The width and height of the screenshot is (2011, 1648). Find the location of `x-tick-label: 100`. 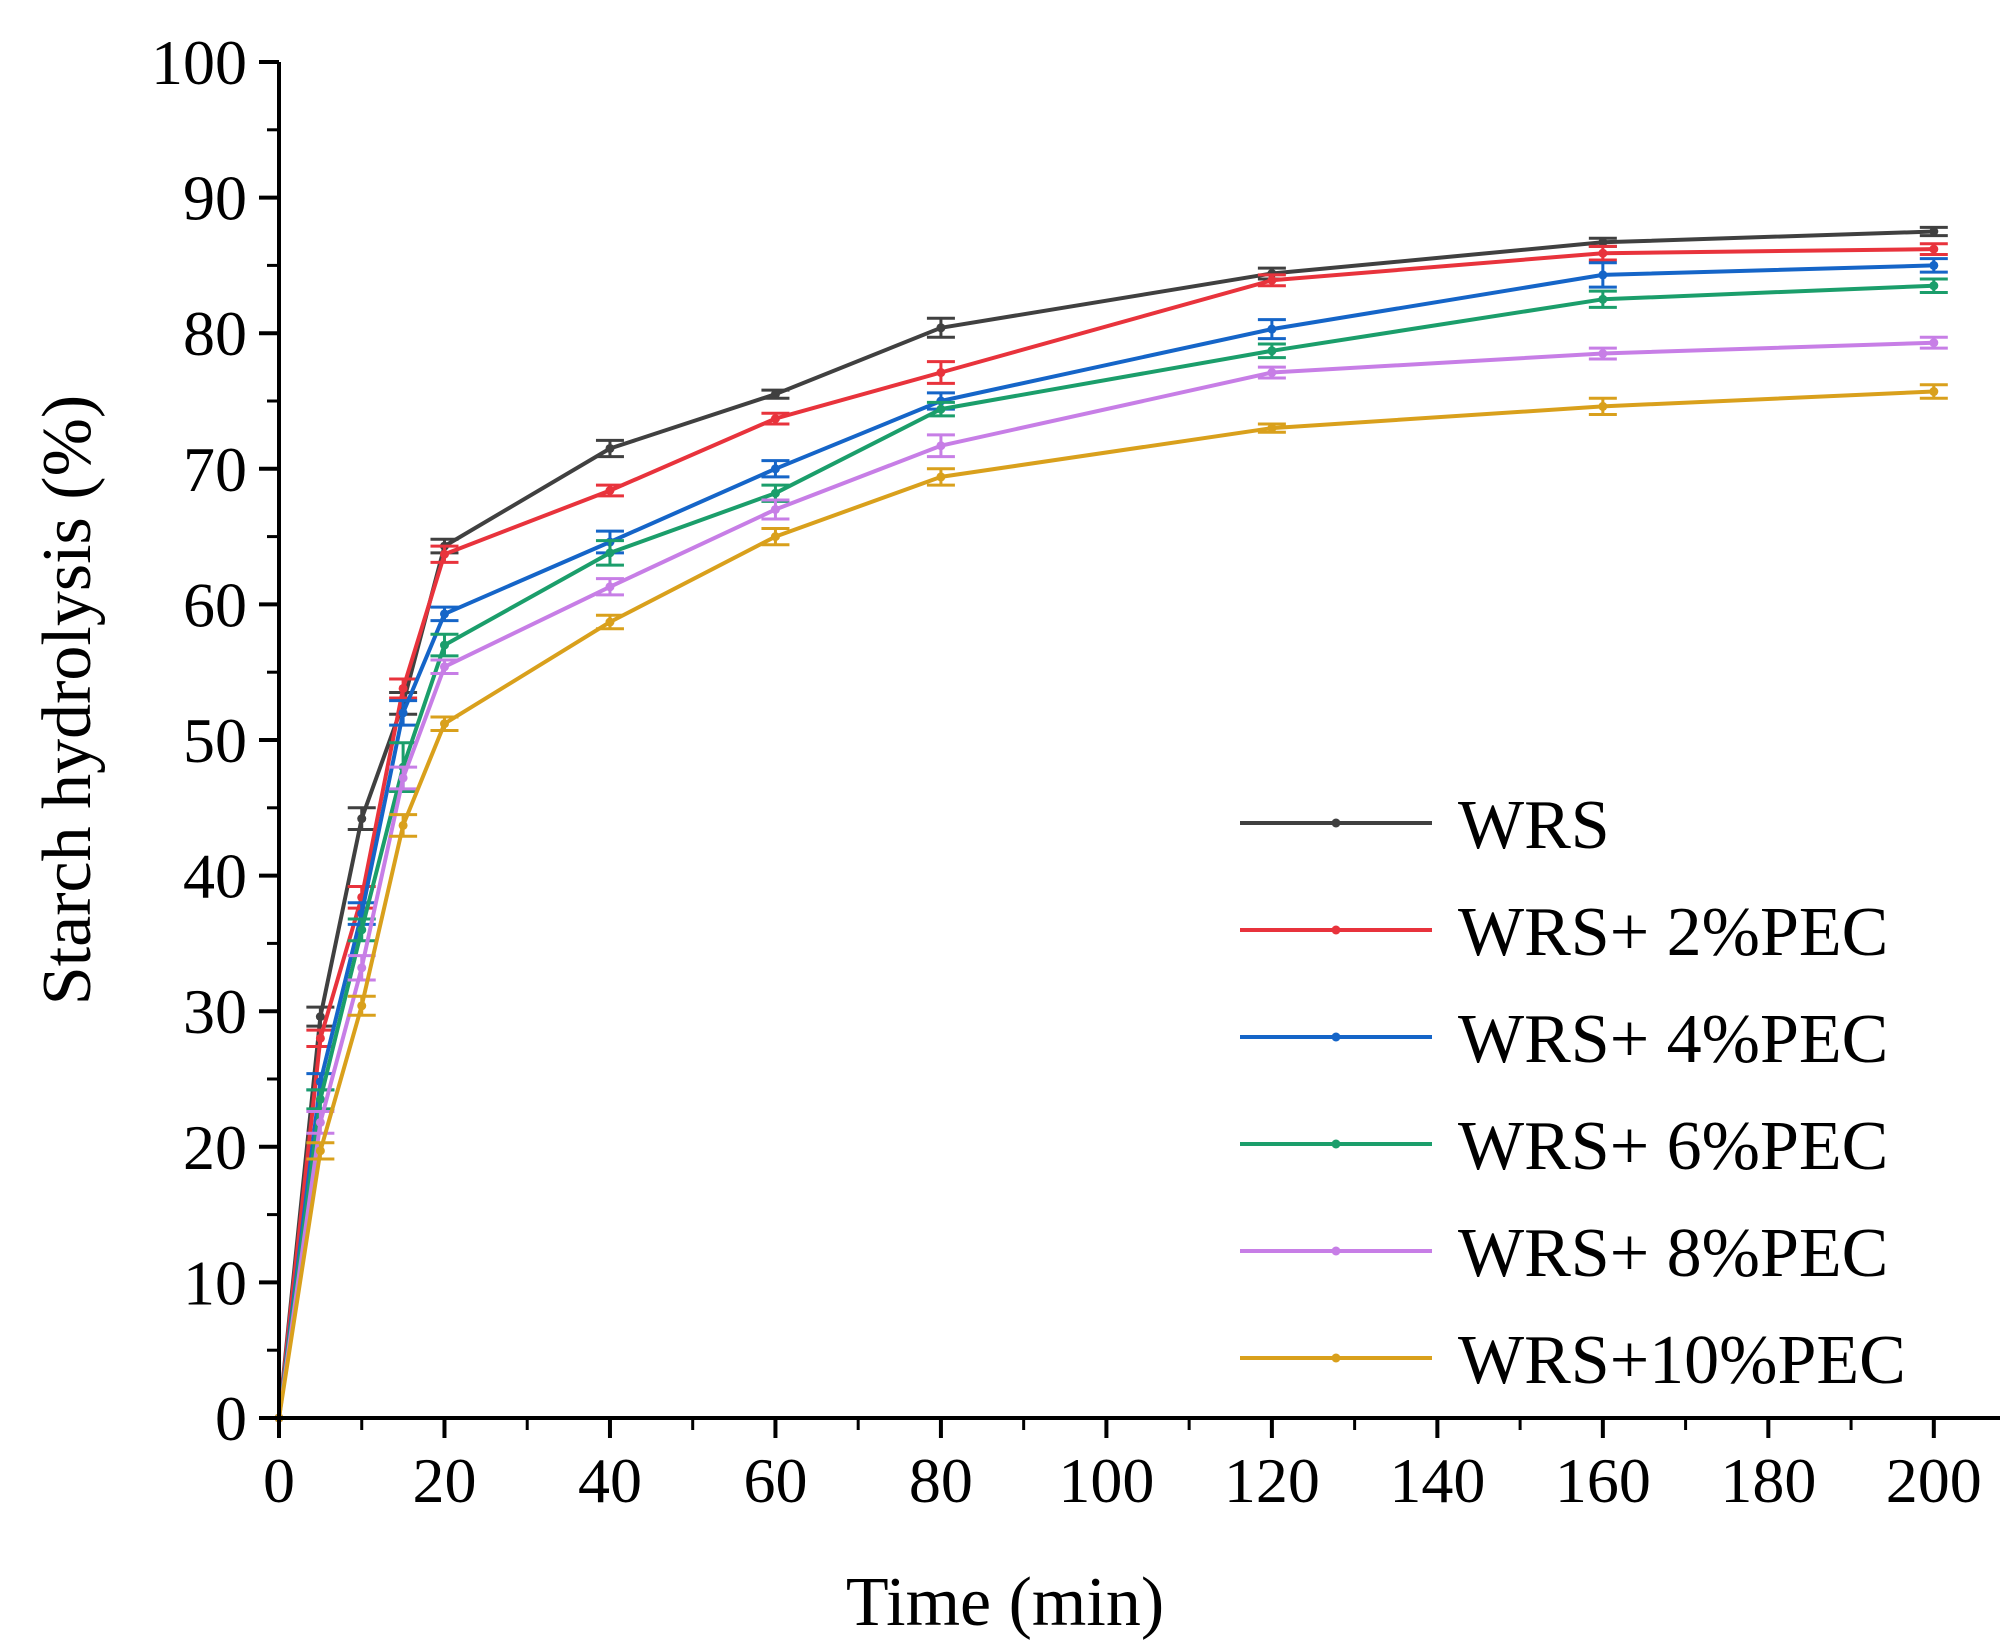

x-tick-label: 100 is located at coordinates (1106, 1480).